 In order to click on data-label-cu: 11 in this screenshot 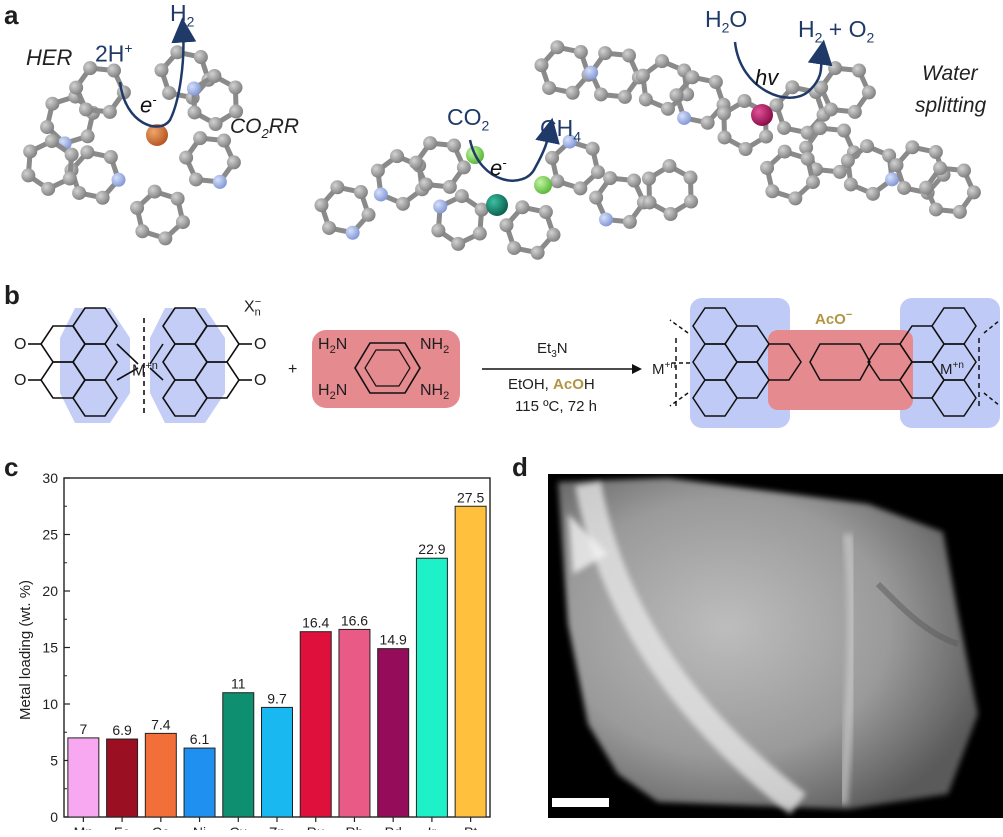, I will do `click(238, 684)`.